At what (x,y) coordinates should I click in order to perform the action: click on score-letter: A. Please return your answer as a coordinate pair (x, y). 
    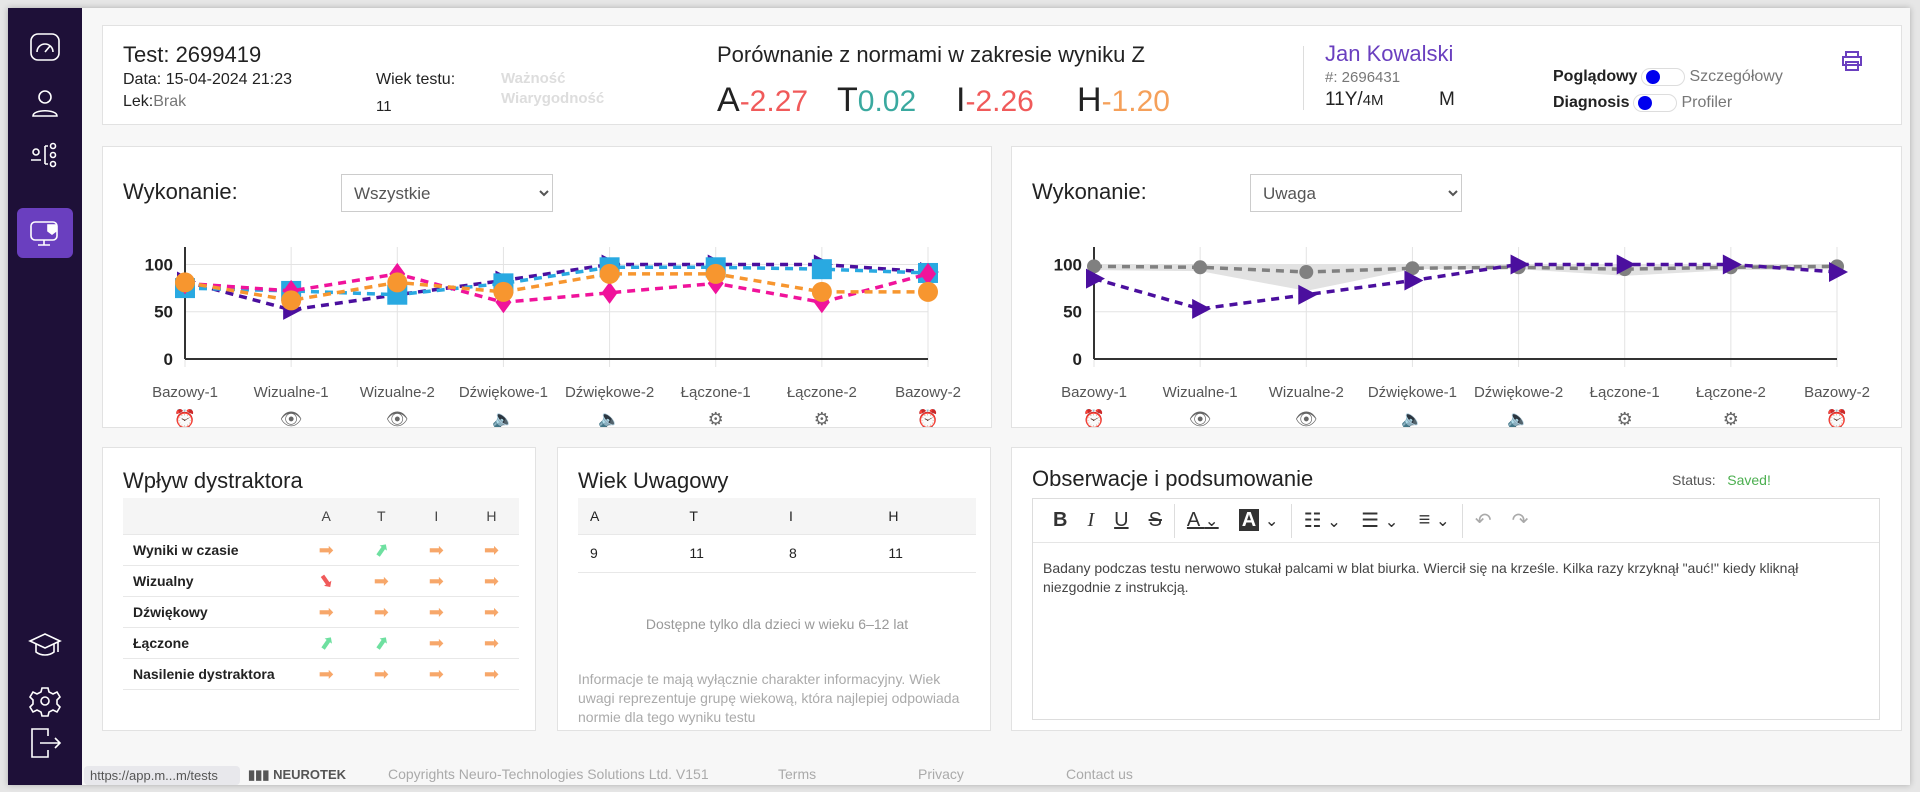
    Looking at the image, I should click on (728, 100).